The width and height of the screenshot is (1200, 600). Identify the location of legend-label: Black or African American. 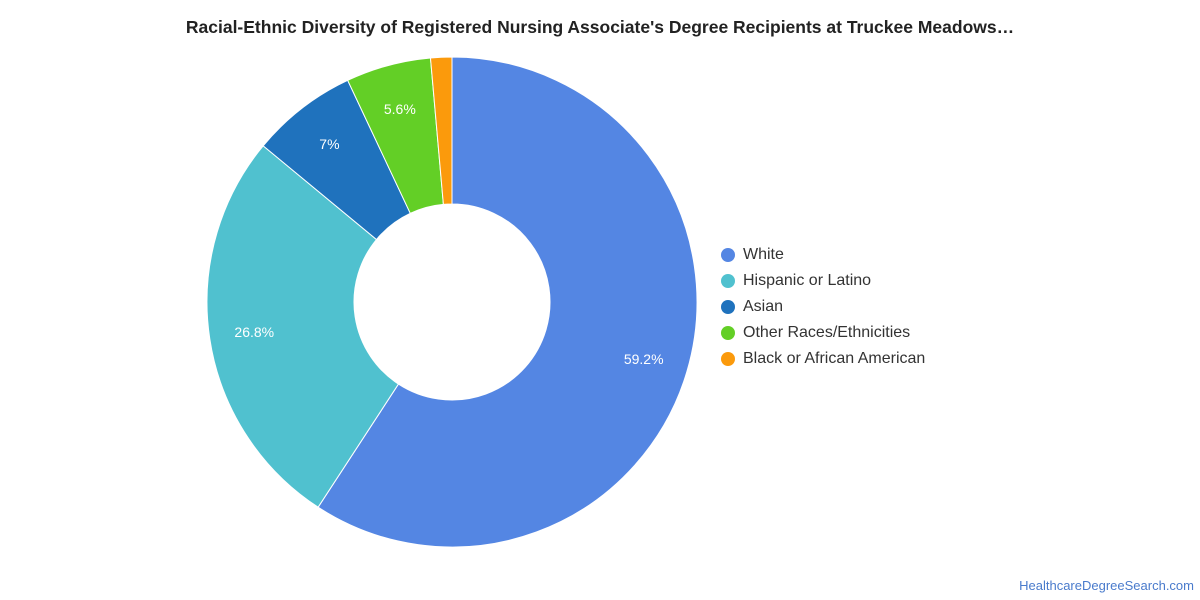
(834, 358).